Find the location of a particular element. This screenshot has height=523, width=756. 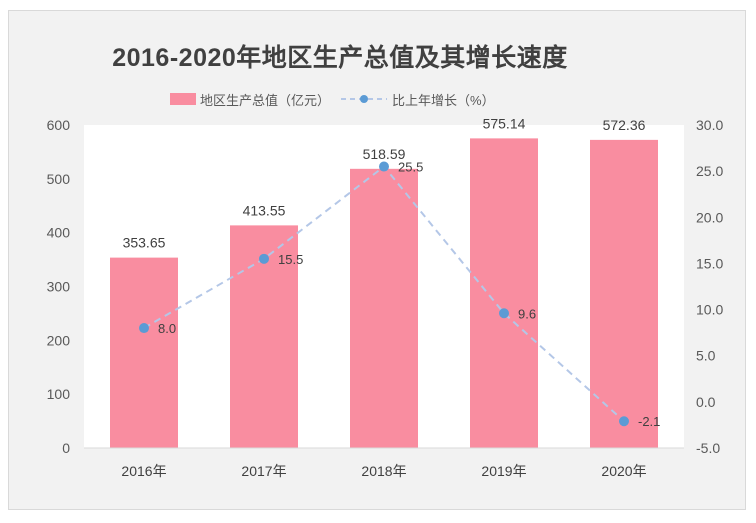

bar-data-label: 572.36 is located at coordinates (624, 125).